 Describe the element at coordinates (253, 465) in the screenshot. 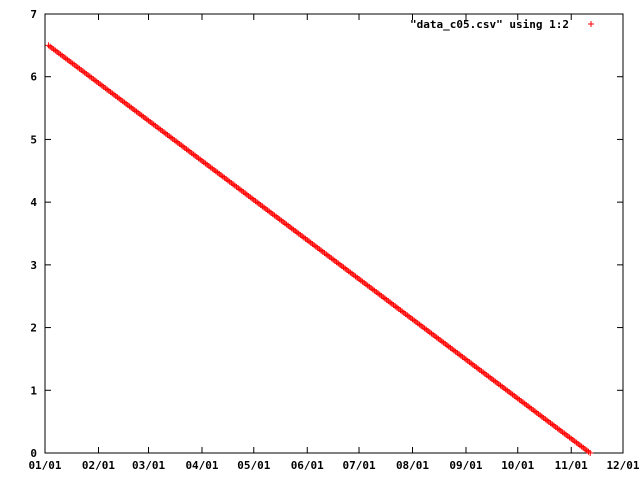

I see `x-tick-label: 05/01` at that location.